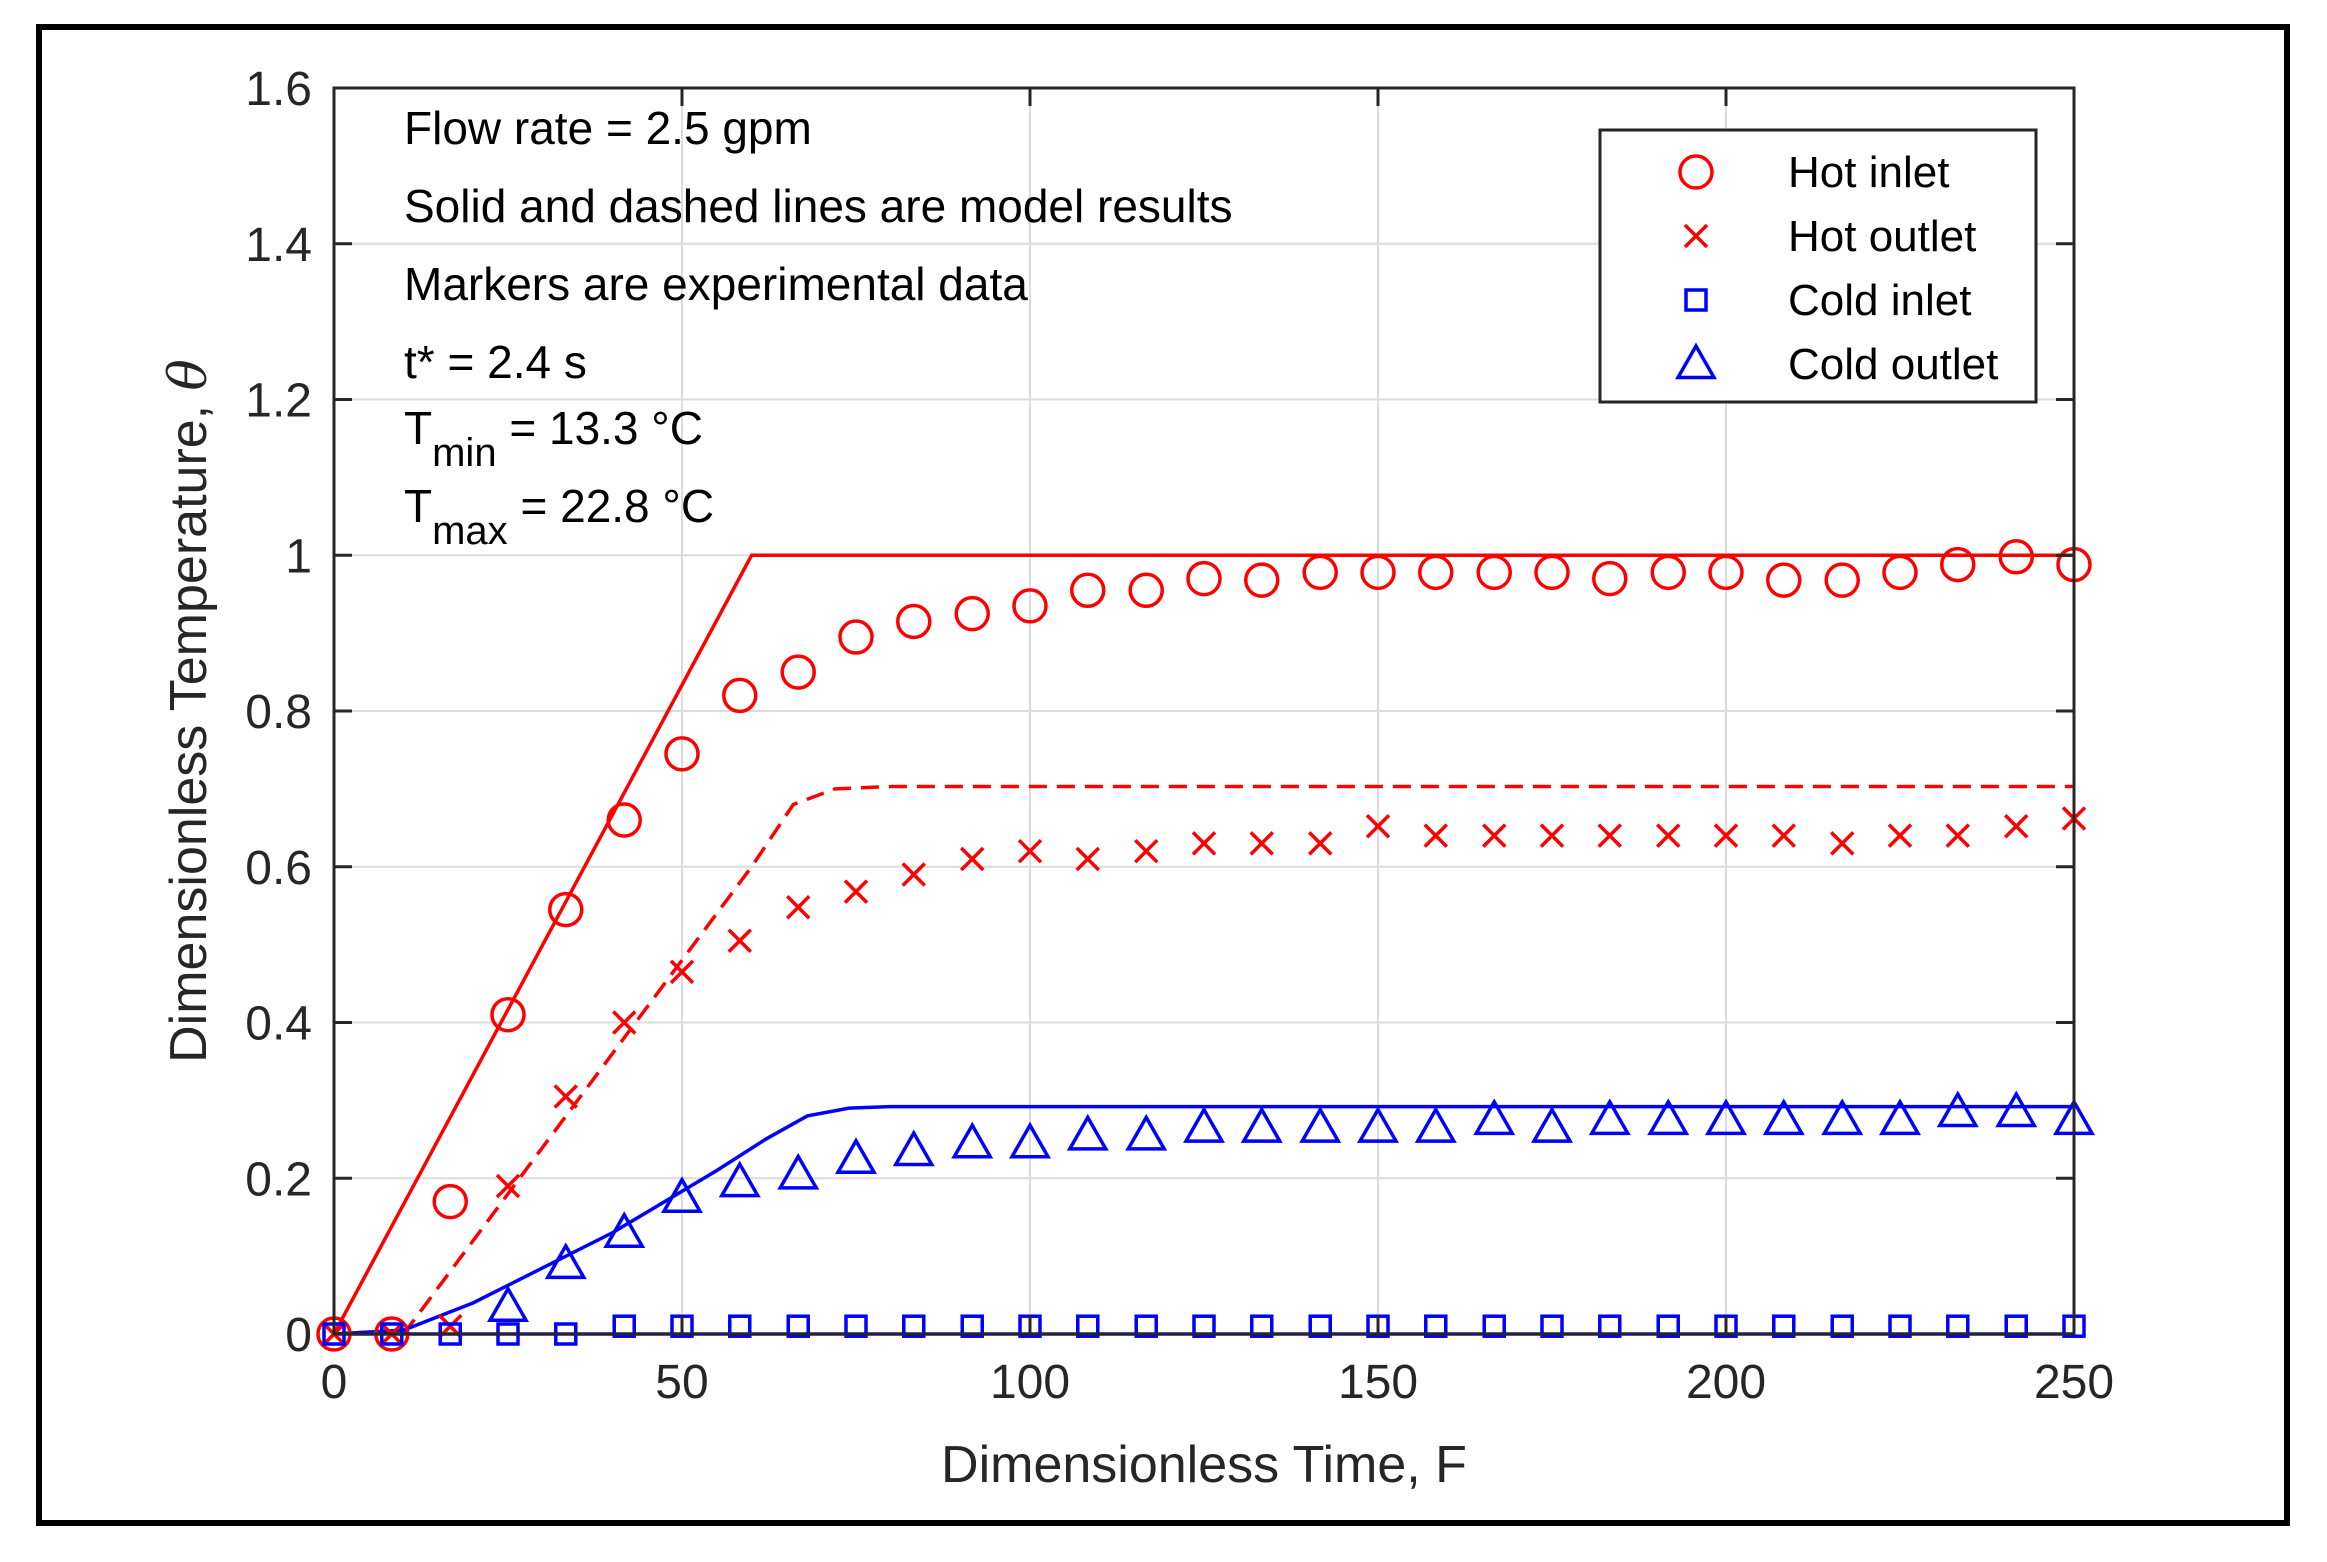  What do you see at coordinates (1893, 364) in the screenshot?
I see `legend-label: Cold outlet` at bounding box center [1893, 364].